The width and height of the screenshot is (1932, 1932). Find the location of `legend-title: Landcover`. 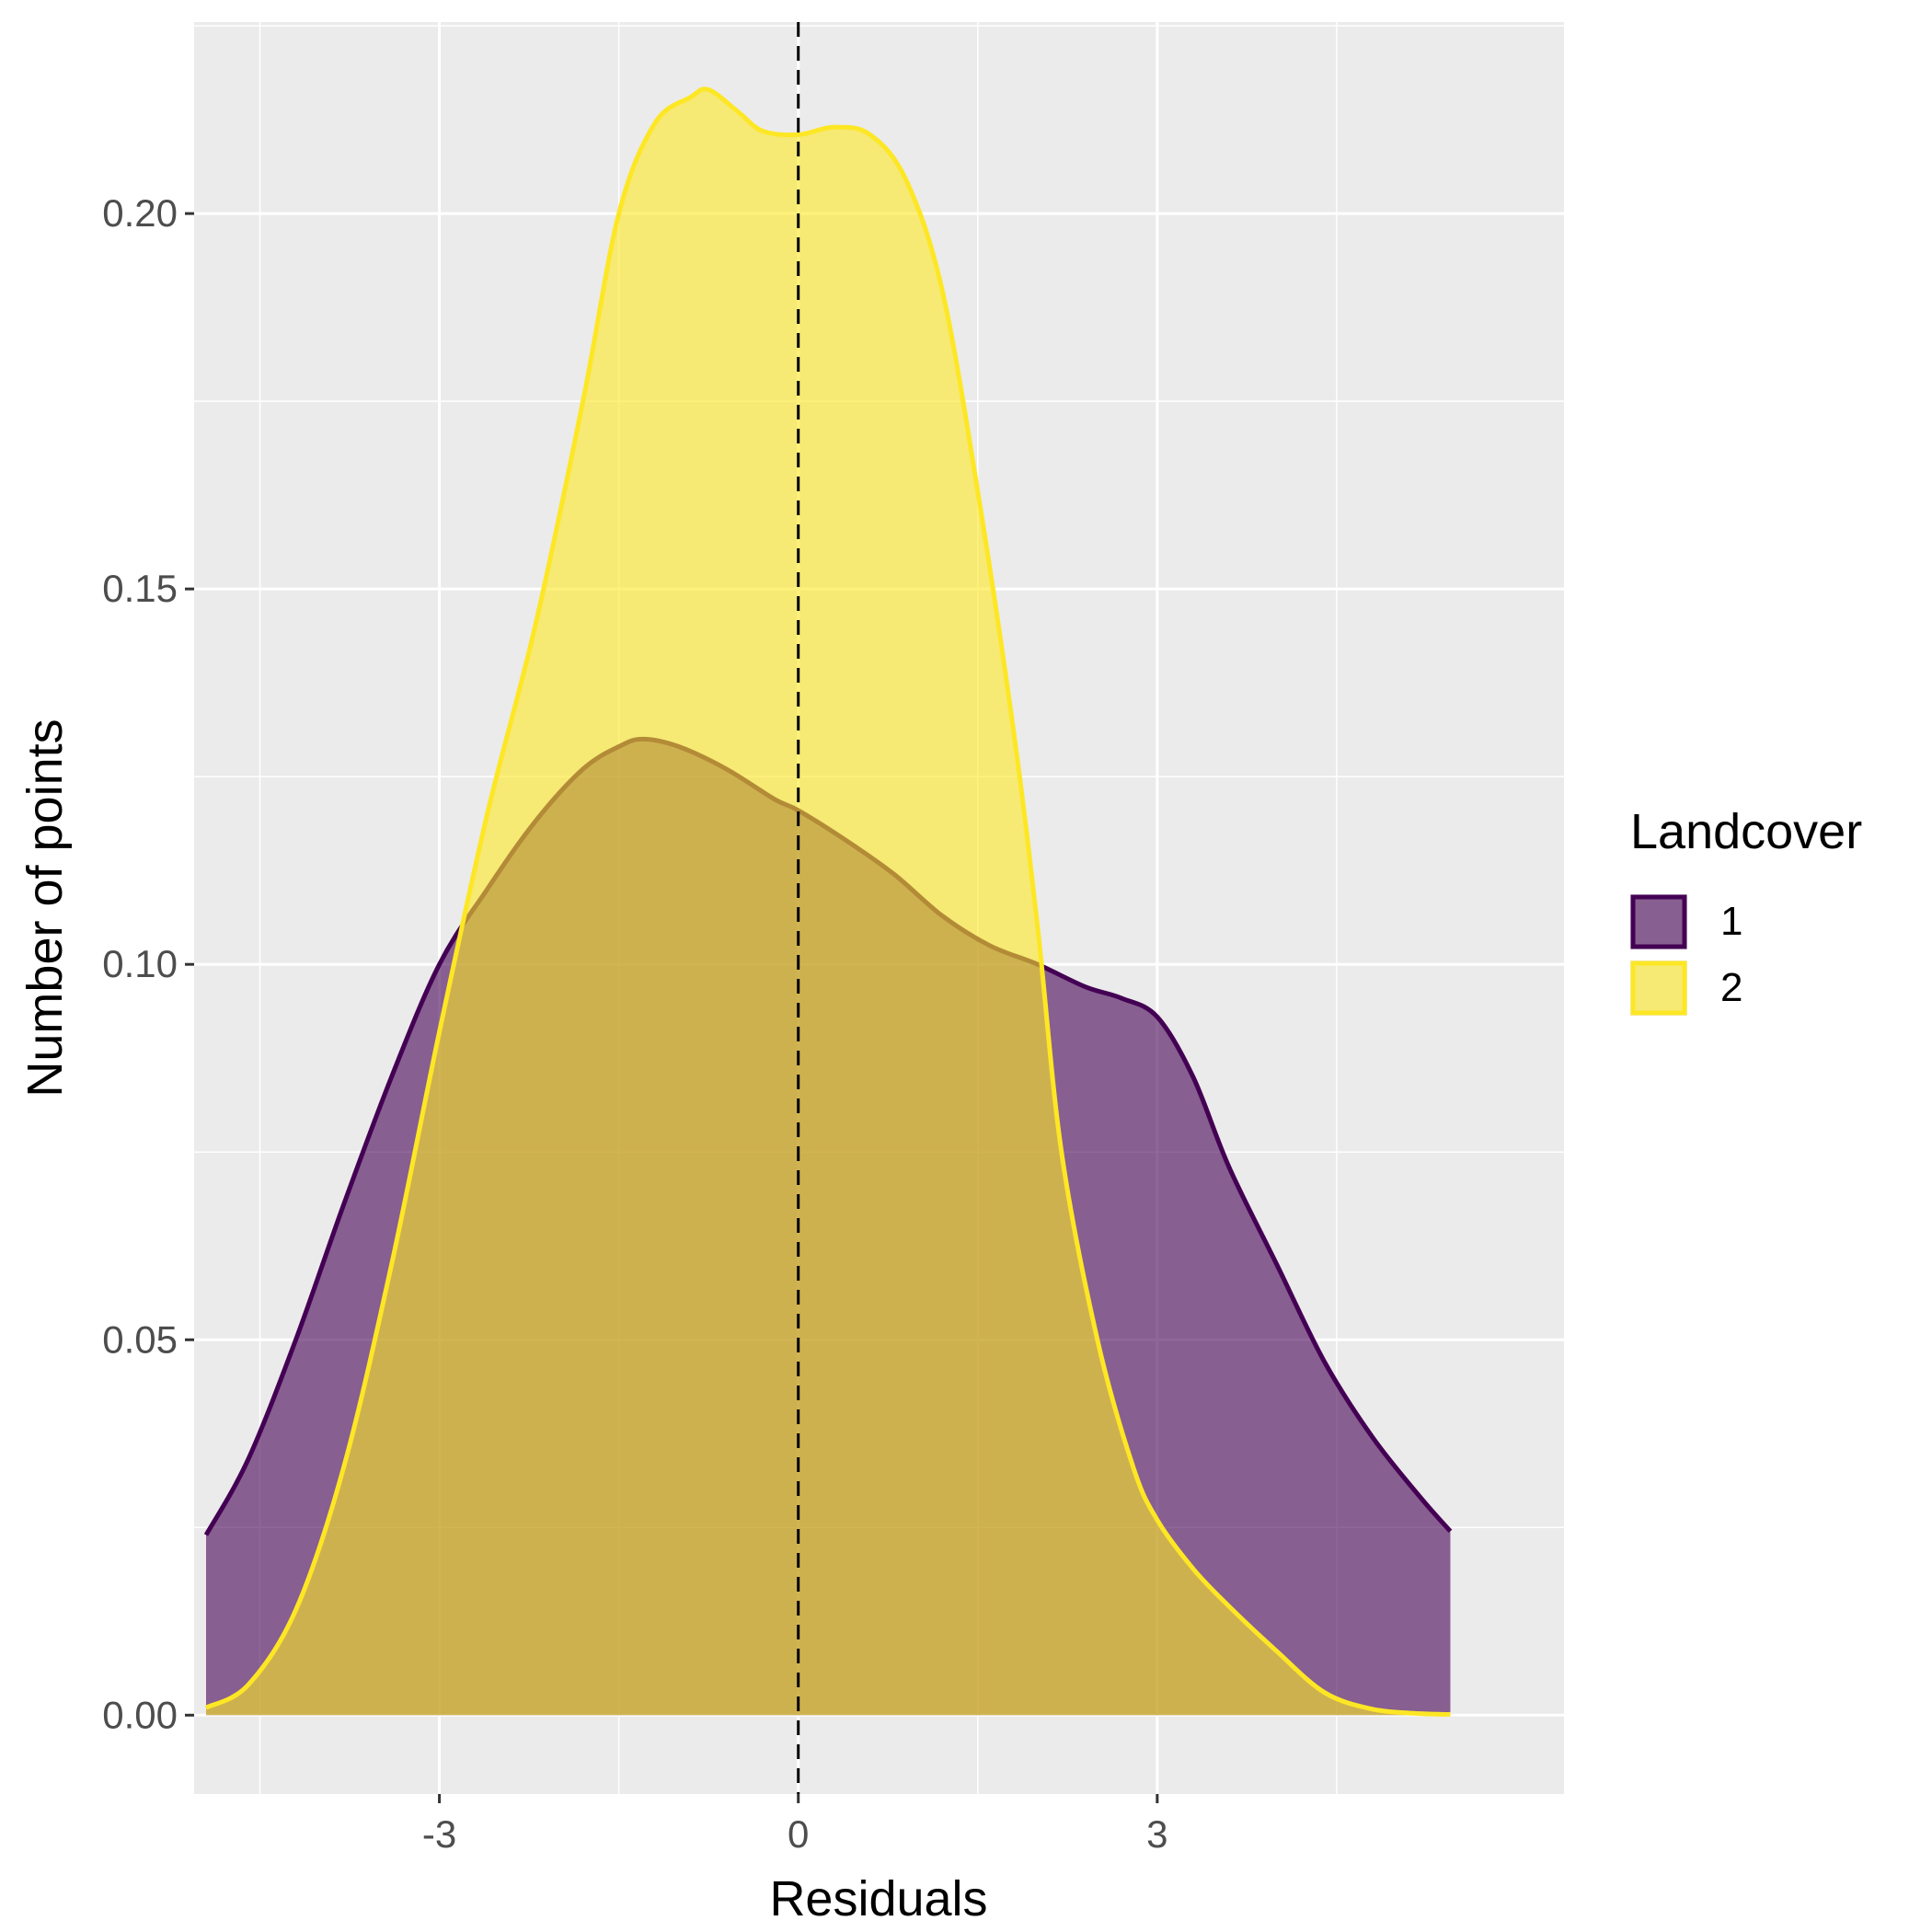

legend-title: Landcover is located at coordinates (1746, 831).